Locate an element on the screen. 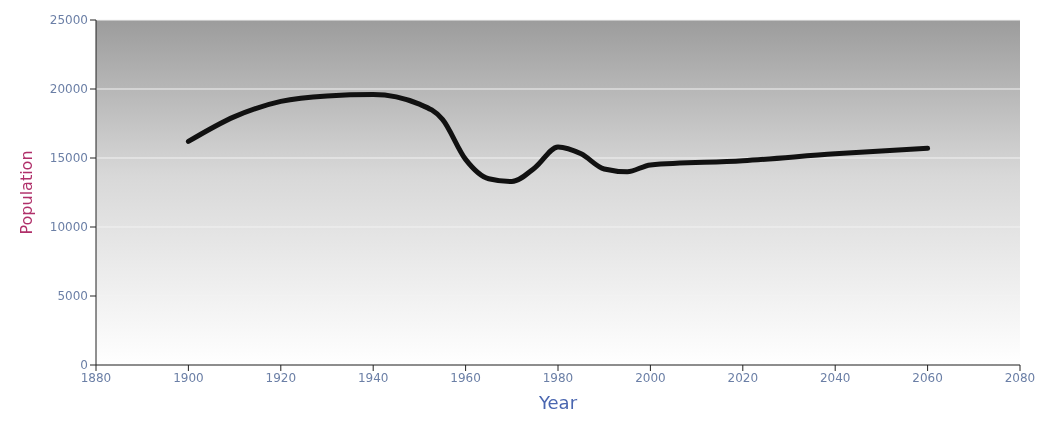  y-tick-label: 15000 is located at coordinates (68, 158).